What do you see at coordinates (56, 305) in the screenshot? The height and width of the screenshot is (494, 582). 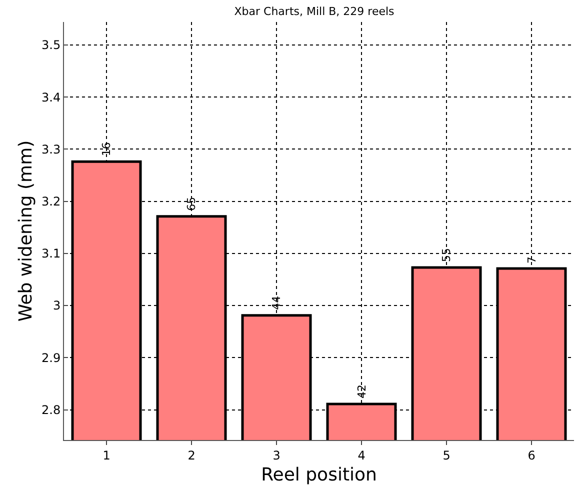 I see `y-tick-label: 3` at bounding box center [56, 305].